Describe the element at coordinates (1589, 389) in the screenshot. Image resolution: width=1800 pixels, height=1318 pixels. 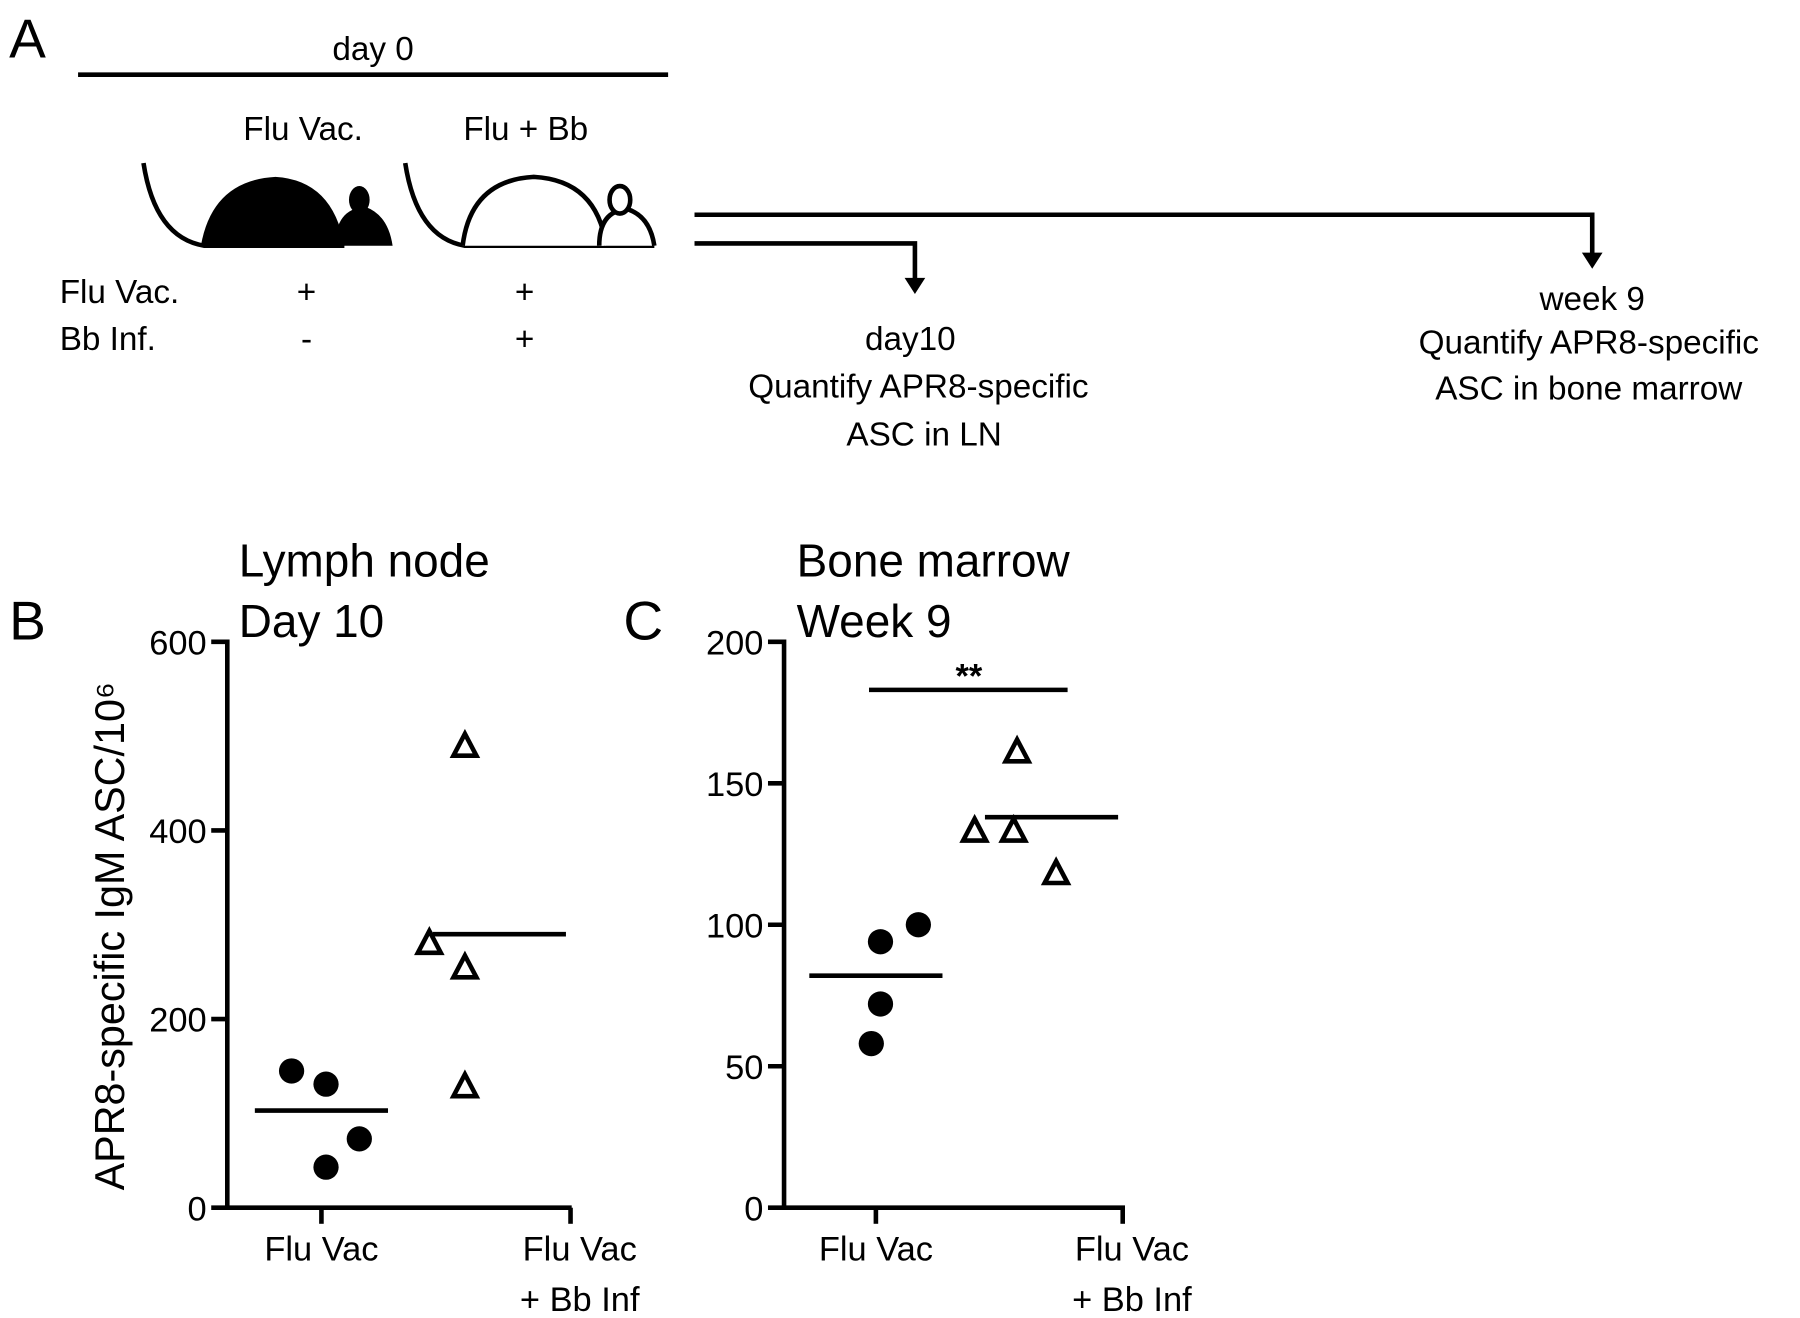
I see `endpoint-text: ASC in bone marrow` at that location.